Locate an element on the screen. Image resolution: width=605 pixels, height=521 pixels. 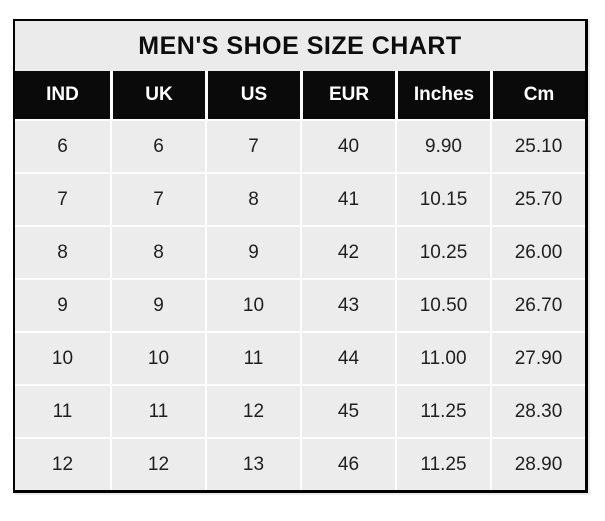
table-row: 10 10 11 44 11.00 27.90 is located at coordinates (300, 357).